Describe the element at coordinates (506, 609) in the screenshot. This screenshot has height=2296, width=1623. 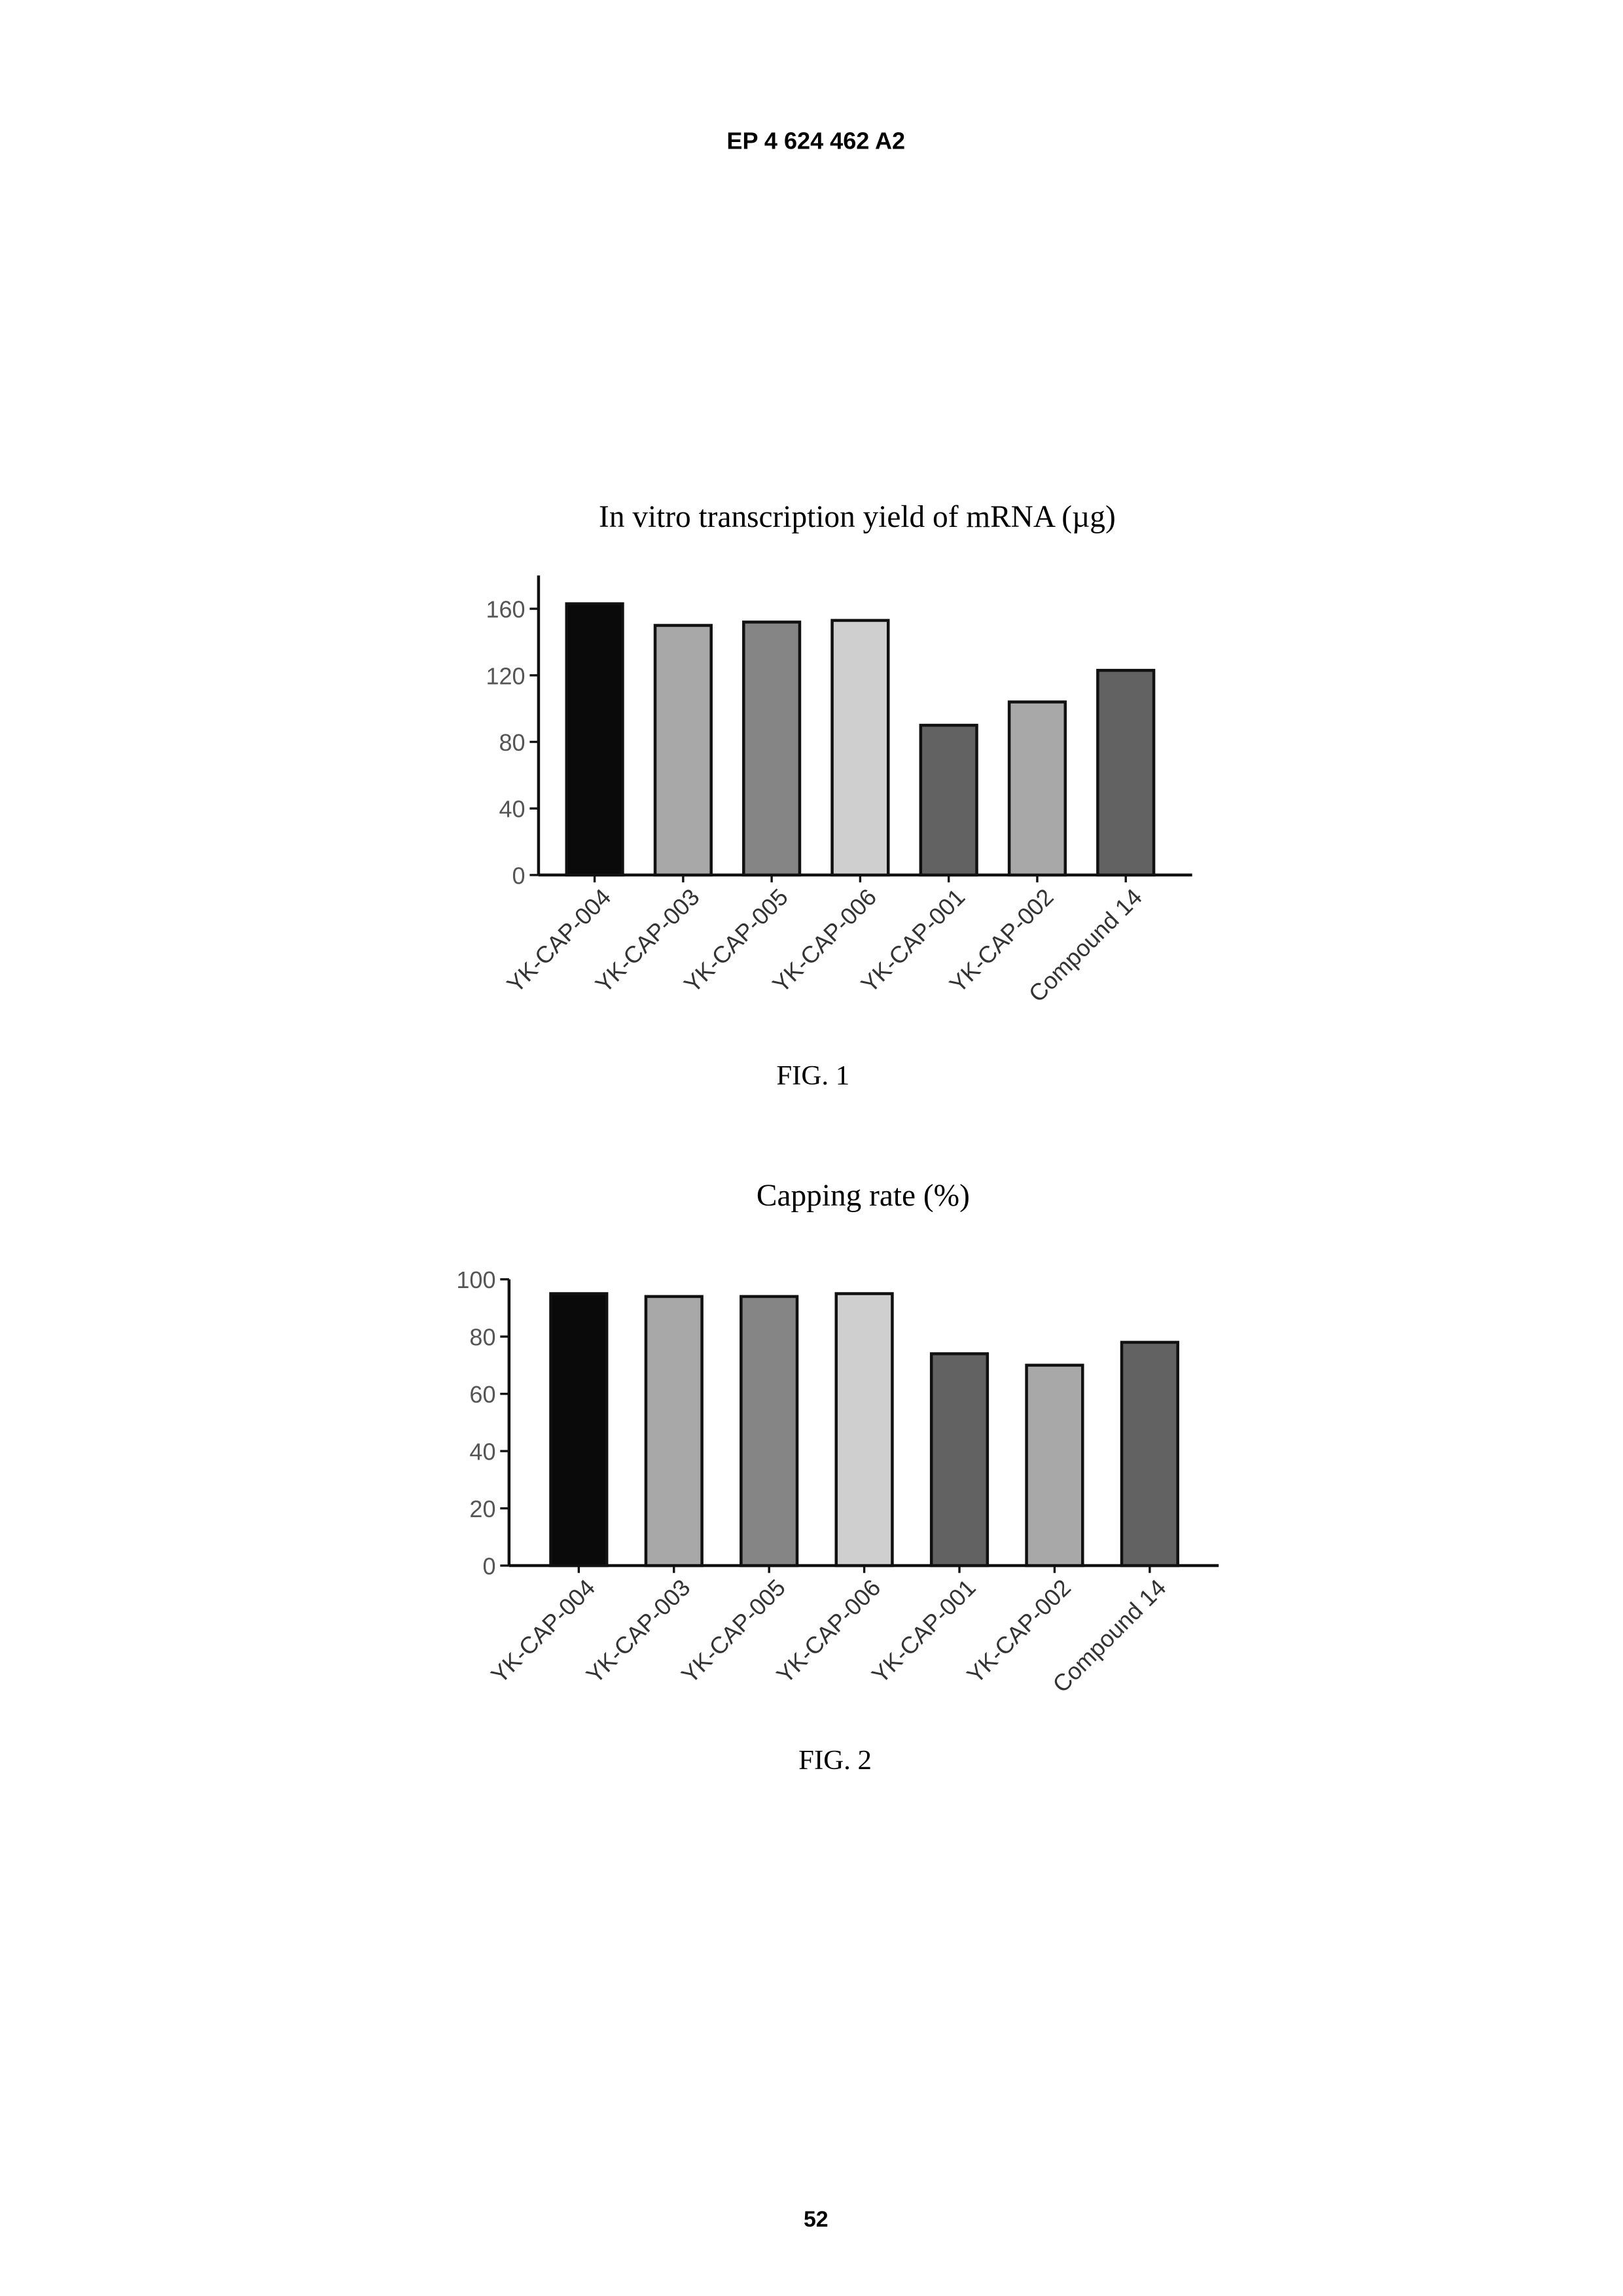
I see `y-tick-label: 160` at that location.